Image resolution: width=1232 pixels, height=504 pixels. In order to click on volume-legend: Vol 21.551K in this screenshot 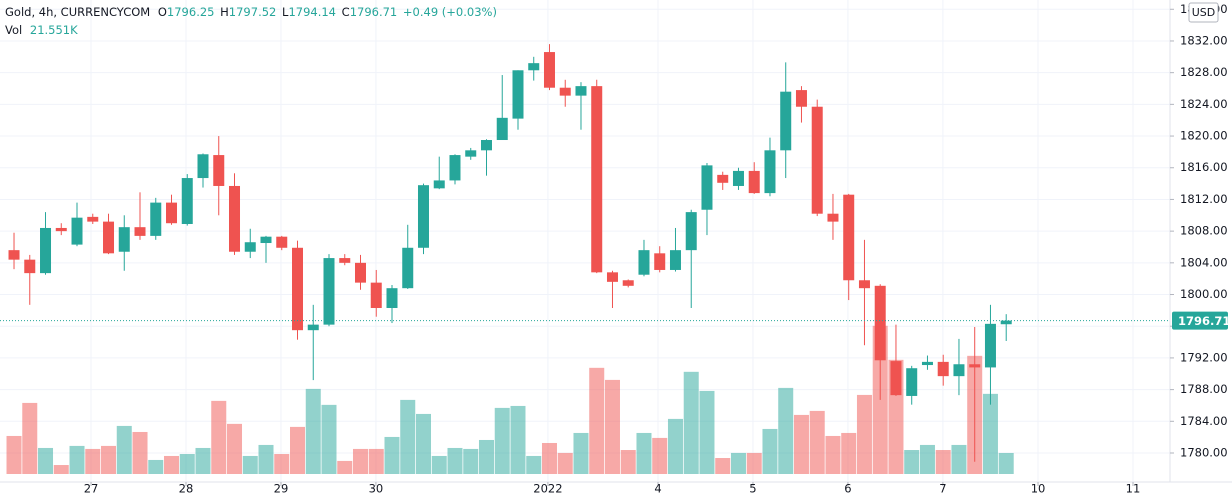, I will do `click(41, 30)`.